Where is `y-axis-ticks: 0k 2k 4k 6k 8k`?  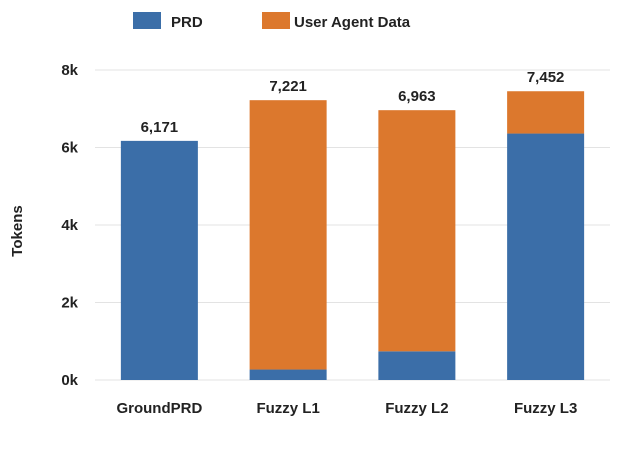 y-axis-ticks: 0k 2k 4k 6k 8k is located at coordinates (69, 225).